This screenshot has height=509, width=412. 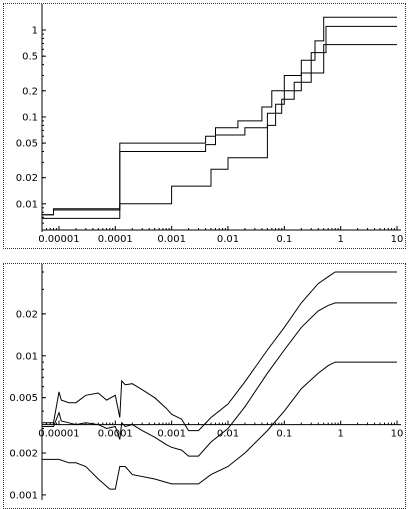 I want to click on y-tick-label: 0.05, so click(x=27, y=144).